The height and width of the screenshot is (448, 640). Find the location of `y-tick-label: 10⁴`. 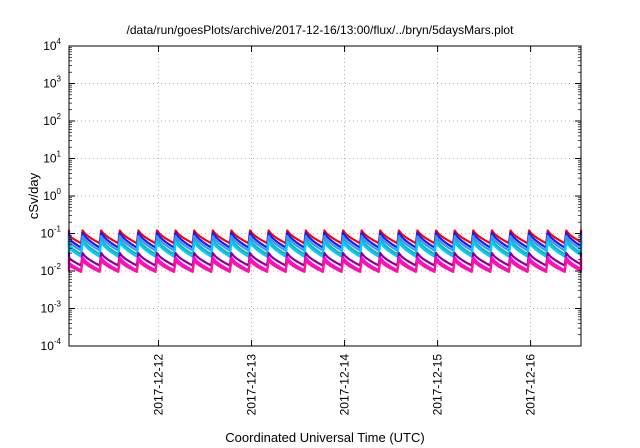

y-tick-label: 10⁴ is located at coordinates (52, 45).